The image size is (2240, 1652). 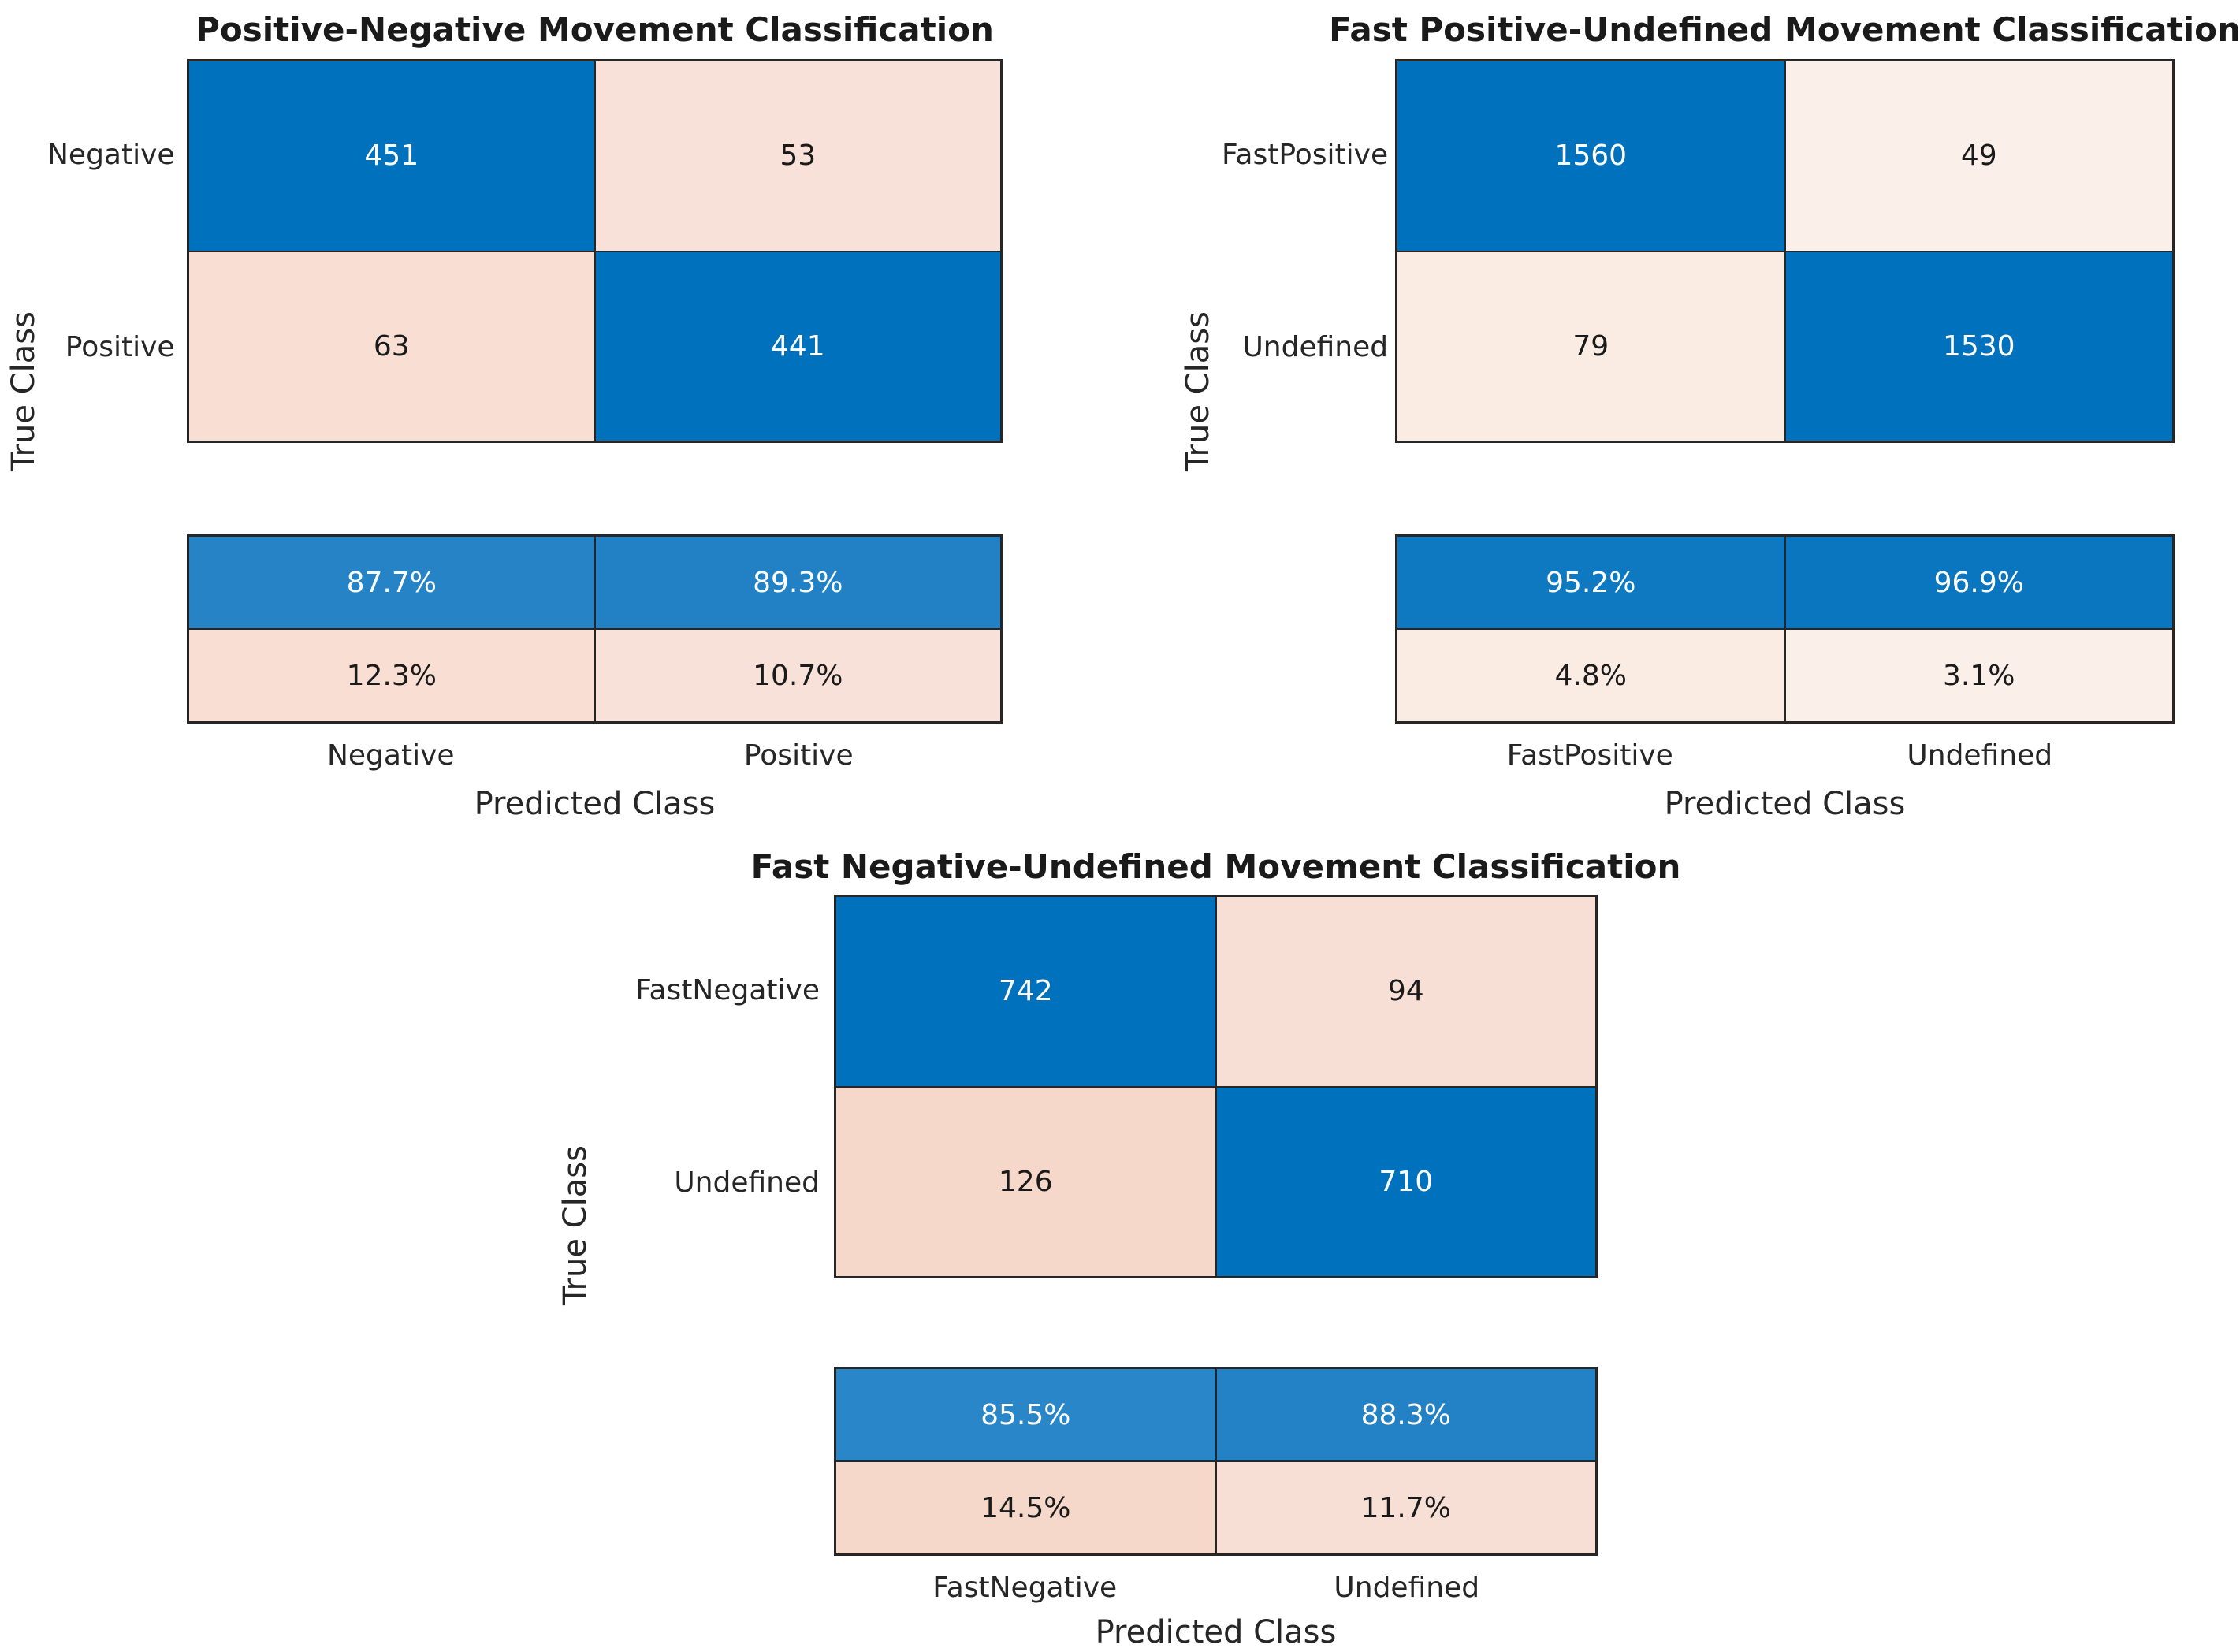 What do you see at coordinates (392, 346) in the screenshot?
I see `matrix-cell: 63` at bounding box center [392, 346].